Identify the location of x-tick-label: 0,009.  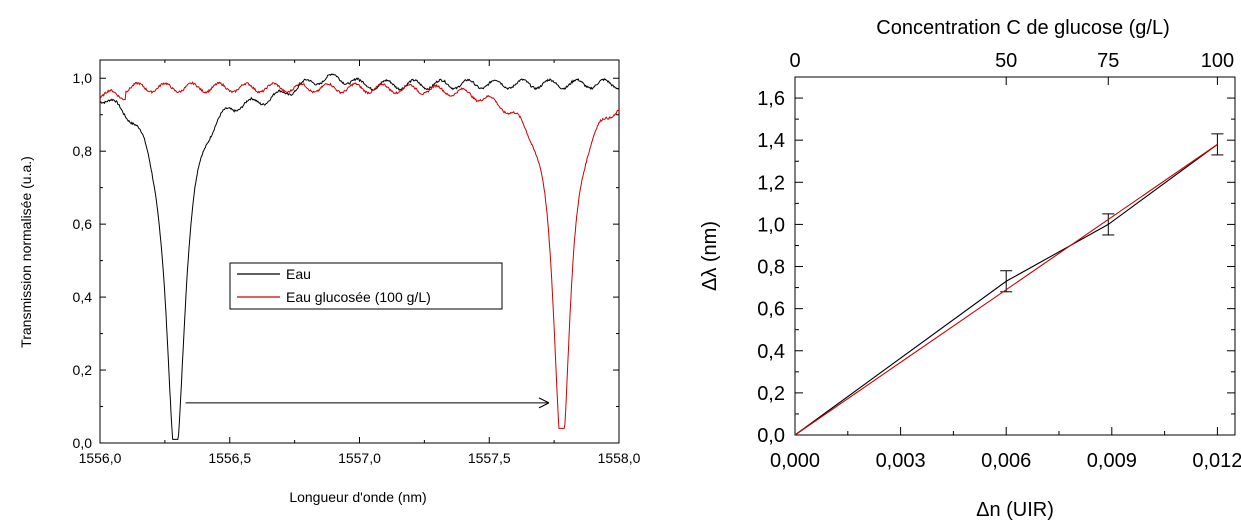
(1112, 461).